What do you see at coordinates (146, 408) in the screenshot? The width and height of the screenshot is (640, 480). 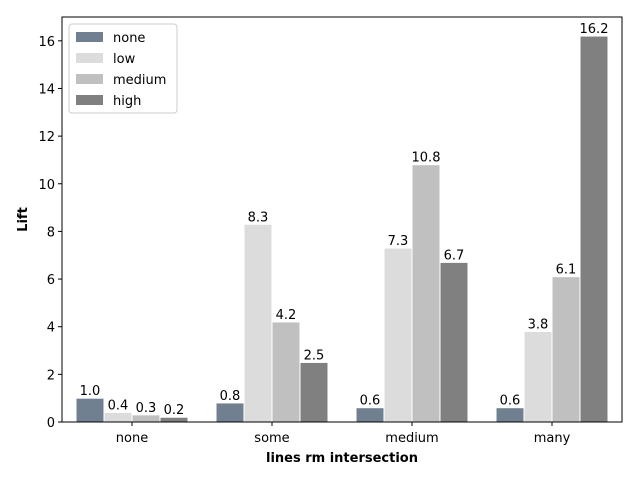 I see `data-label: 0.3` at bounding box center [146, 408].